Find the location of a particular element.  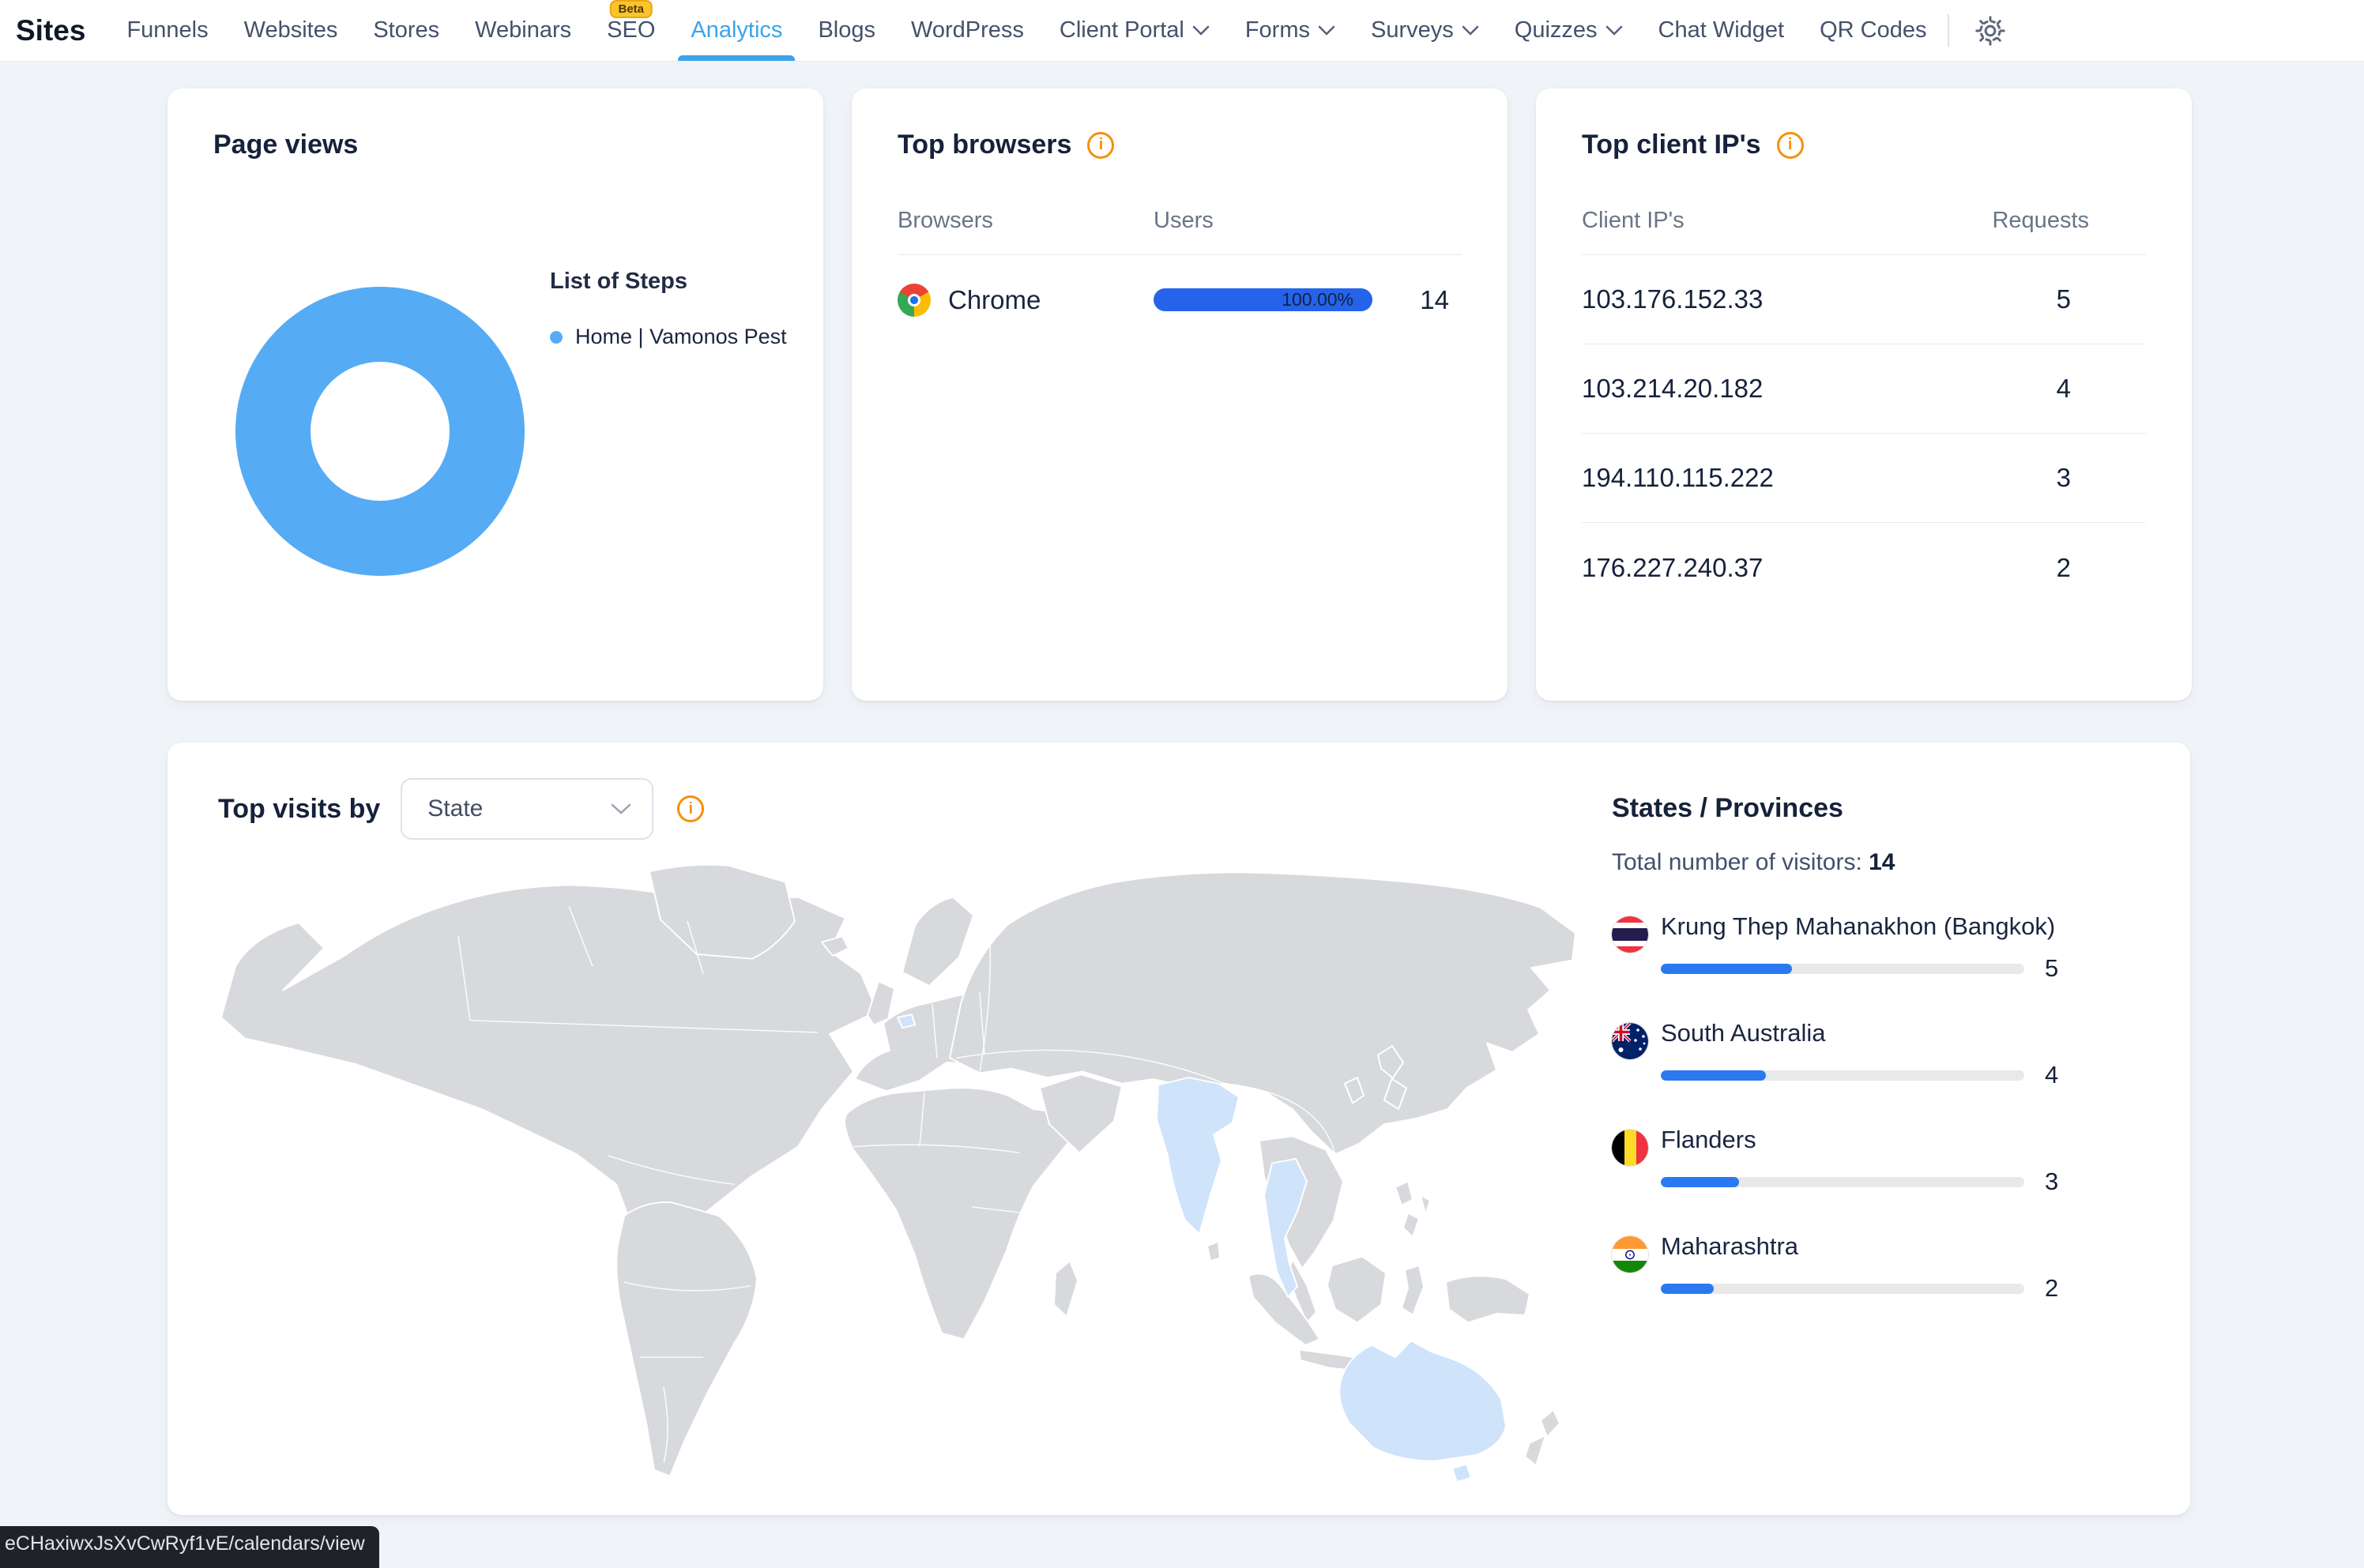

top-browsers-title: Top browsers i is located at coordinates (1180, 124).